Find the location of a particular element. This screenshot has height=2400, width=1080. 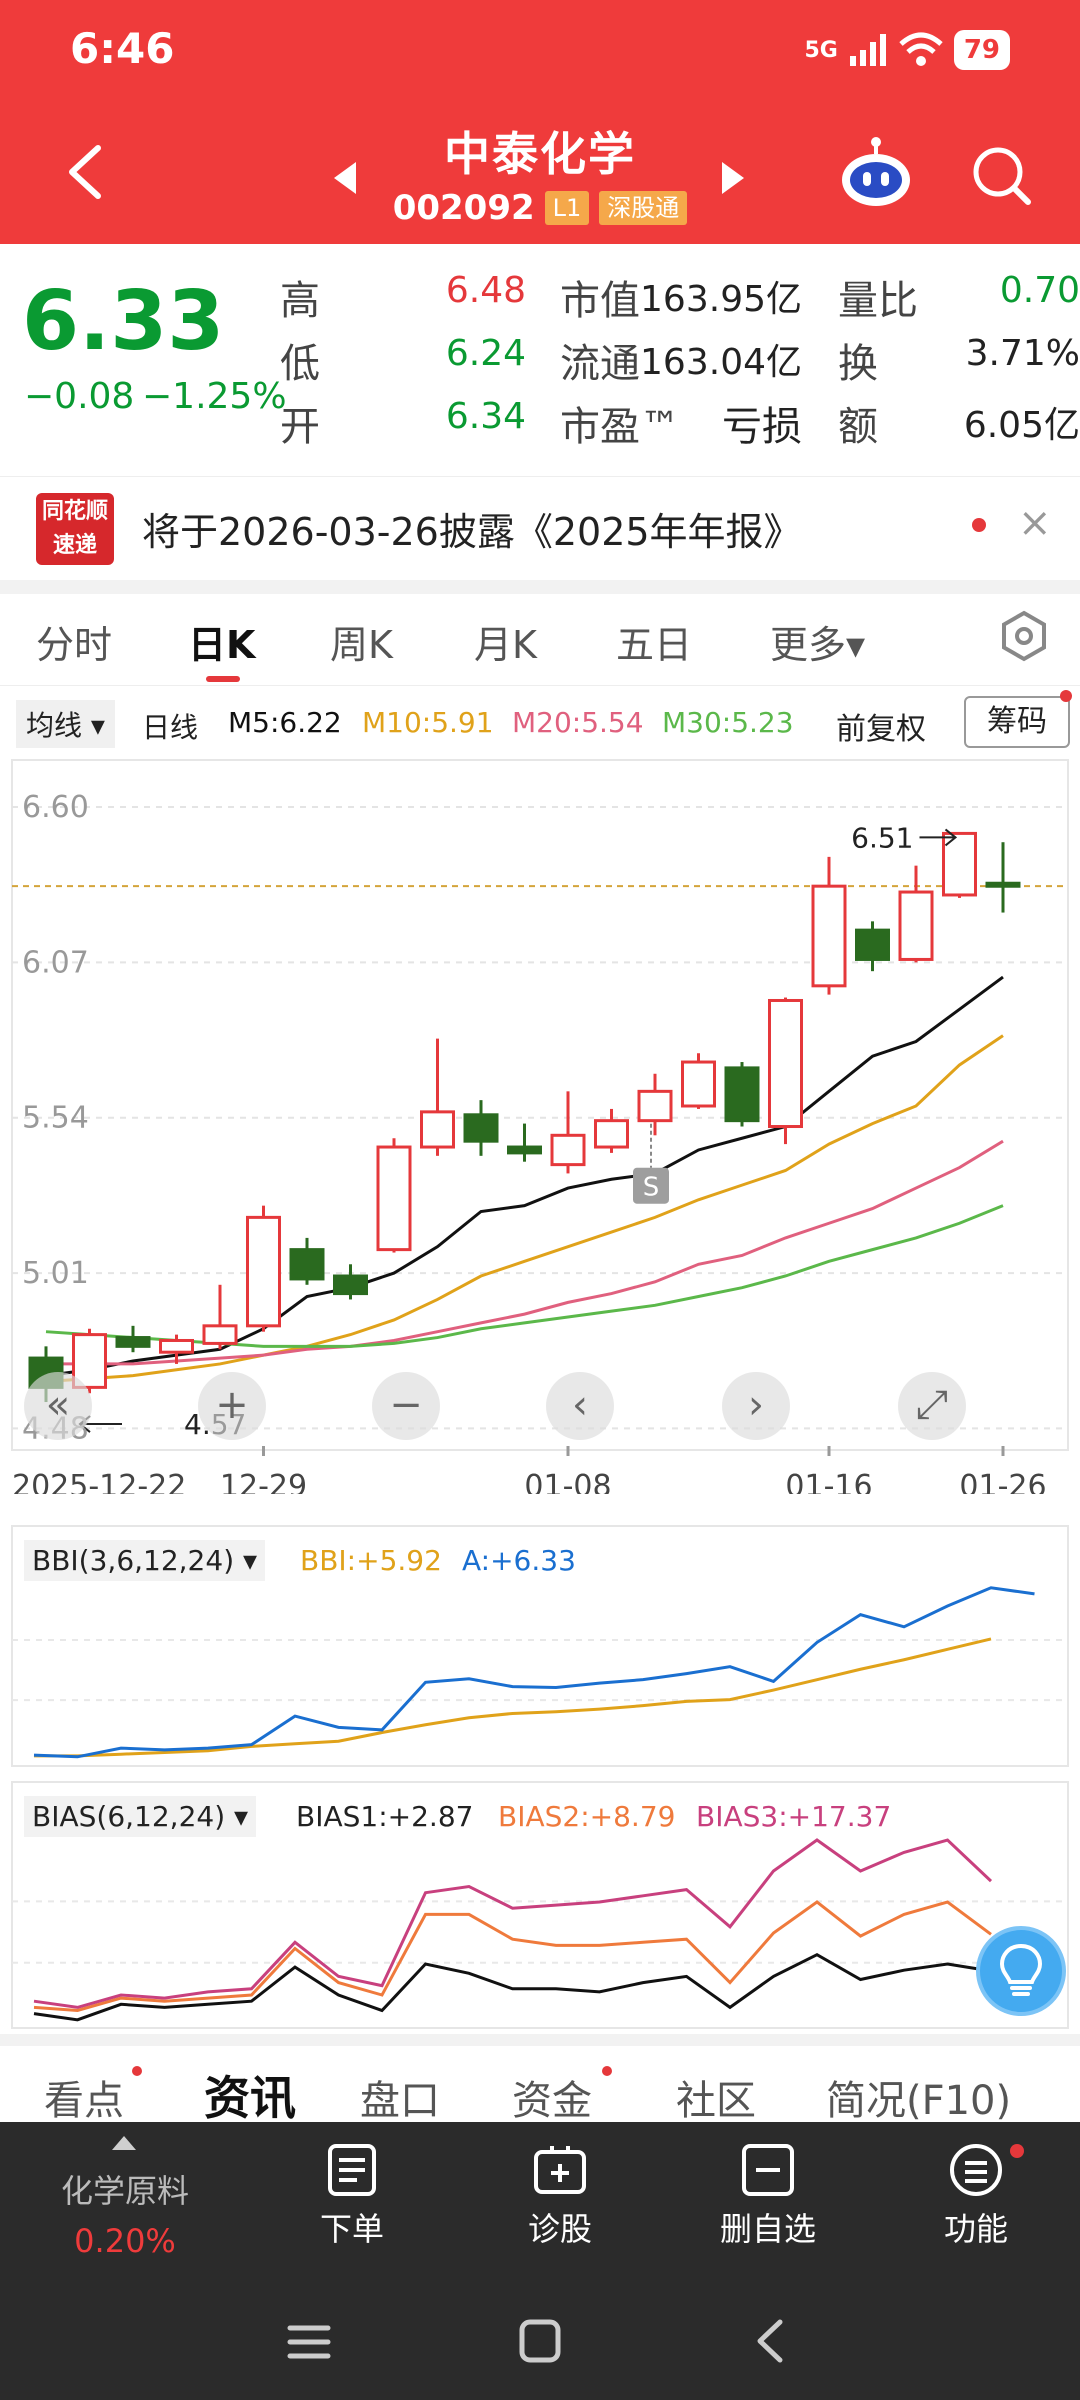

date-tick-label: 2025-12-22 is located at coordinates (99, 1481).